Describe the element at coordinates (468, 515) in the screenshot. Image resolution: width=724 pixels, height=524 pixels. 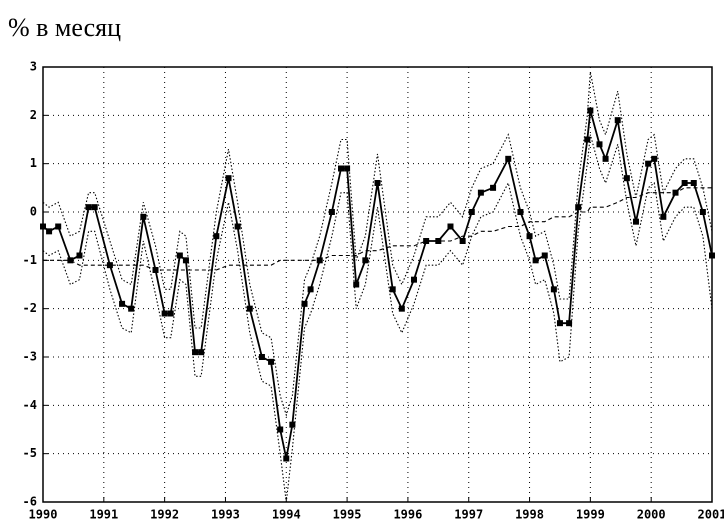
I see `x-tick-label: 1997` at that location.